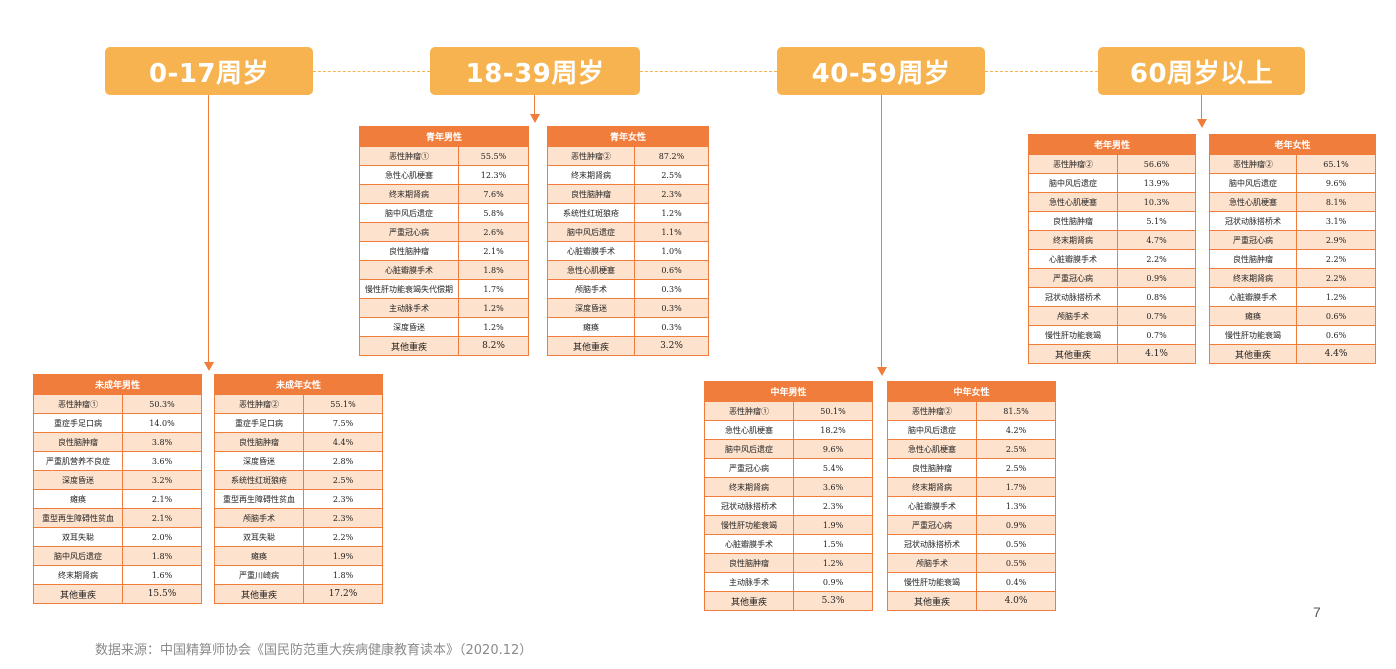 This screenshot has width=1396, height=669. What do you see at coordinates (882, 371) in the screenshot?
I see `arrow-head-middle` at bounding box center [882, 371].